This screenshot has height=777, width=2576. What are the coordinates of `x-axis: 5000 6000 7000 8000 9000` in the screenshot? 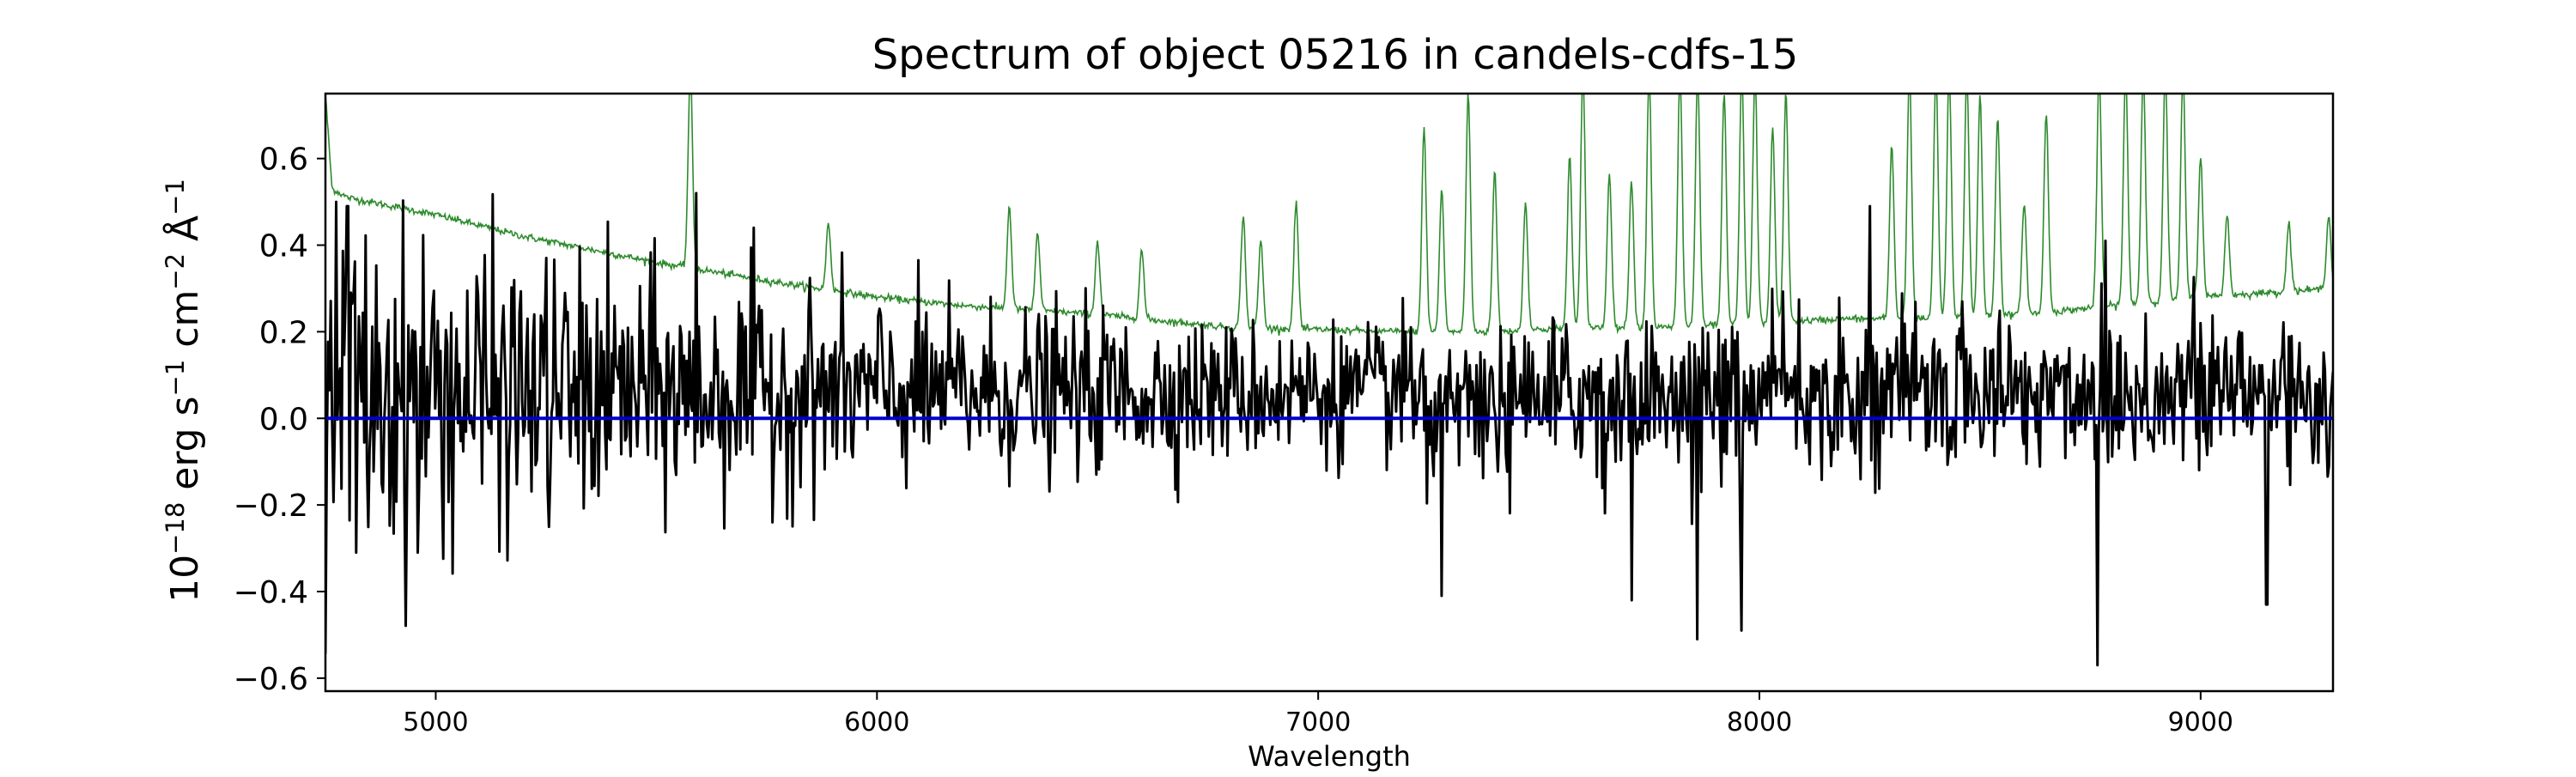 It's located at (1318, 714).